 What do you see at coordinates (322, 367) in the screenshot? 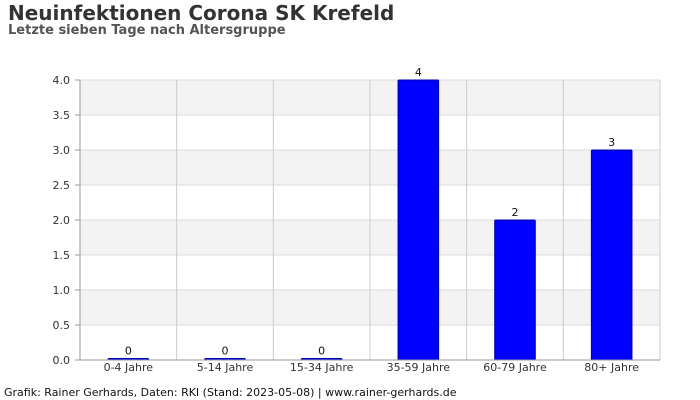
I see `x-tick-label: 15-34 Jahre` at bounding box center [322, 367].